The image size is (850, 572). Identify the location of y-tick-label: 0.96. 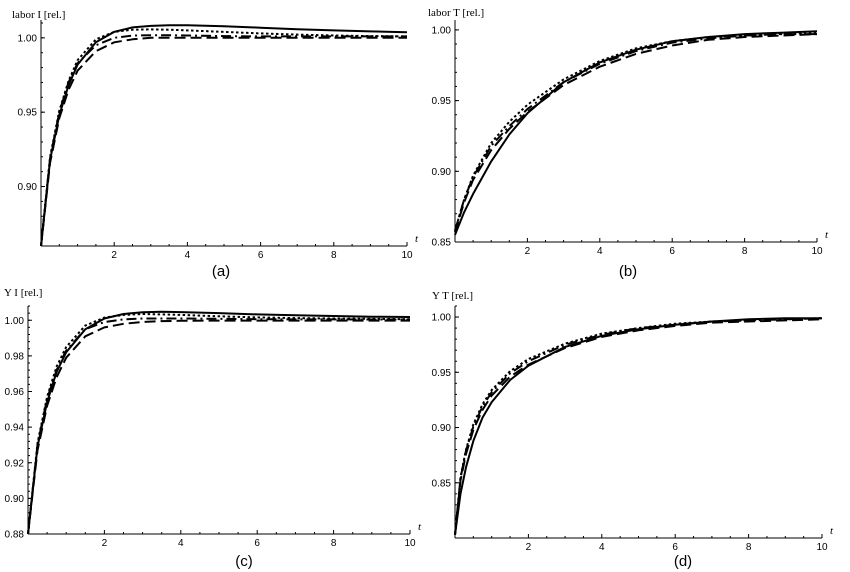
(15, 392).